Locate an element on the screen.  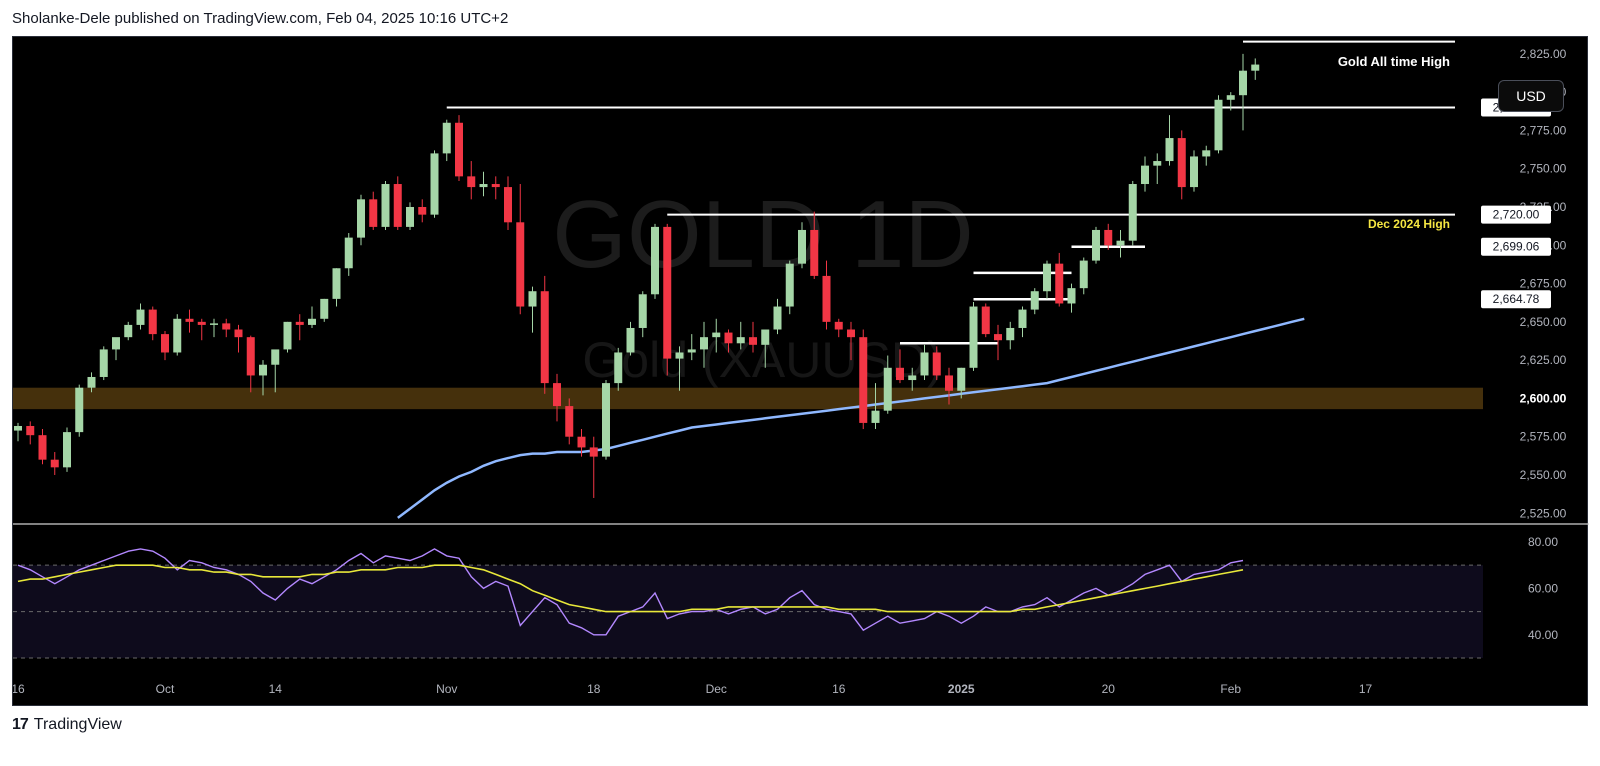
y-tick-label: 2,550.00 is located at coordinates (1543, 475).